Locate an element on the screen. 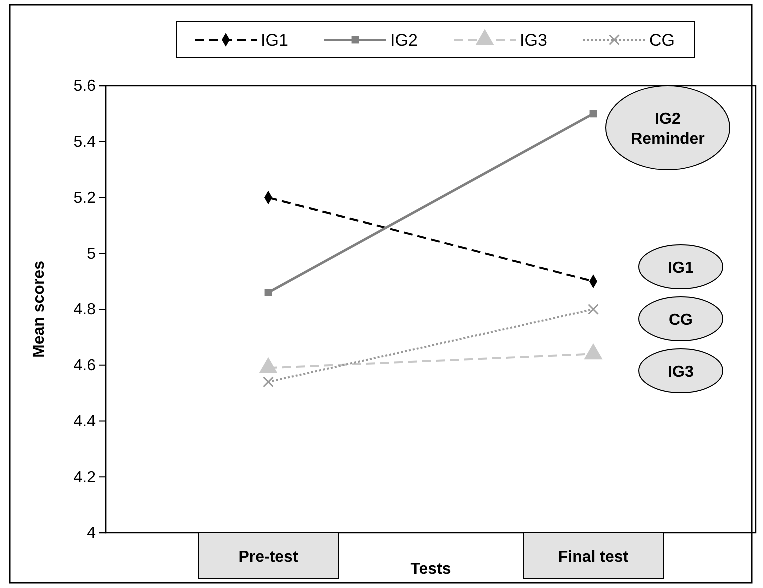 The height and width of the screenshot is (588, 763). y-tick-label: 4.6 is located at coordinates (85, 365).